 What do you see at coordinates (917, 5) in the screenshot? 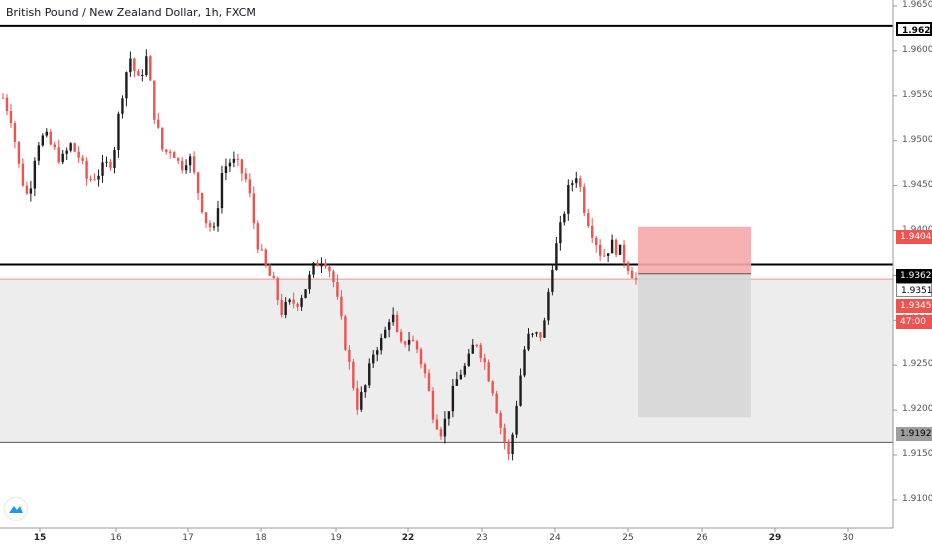
I see `price-tick-label: 1.96500` at bounding box center [917, 5].